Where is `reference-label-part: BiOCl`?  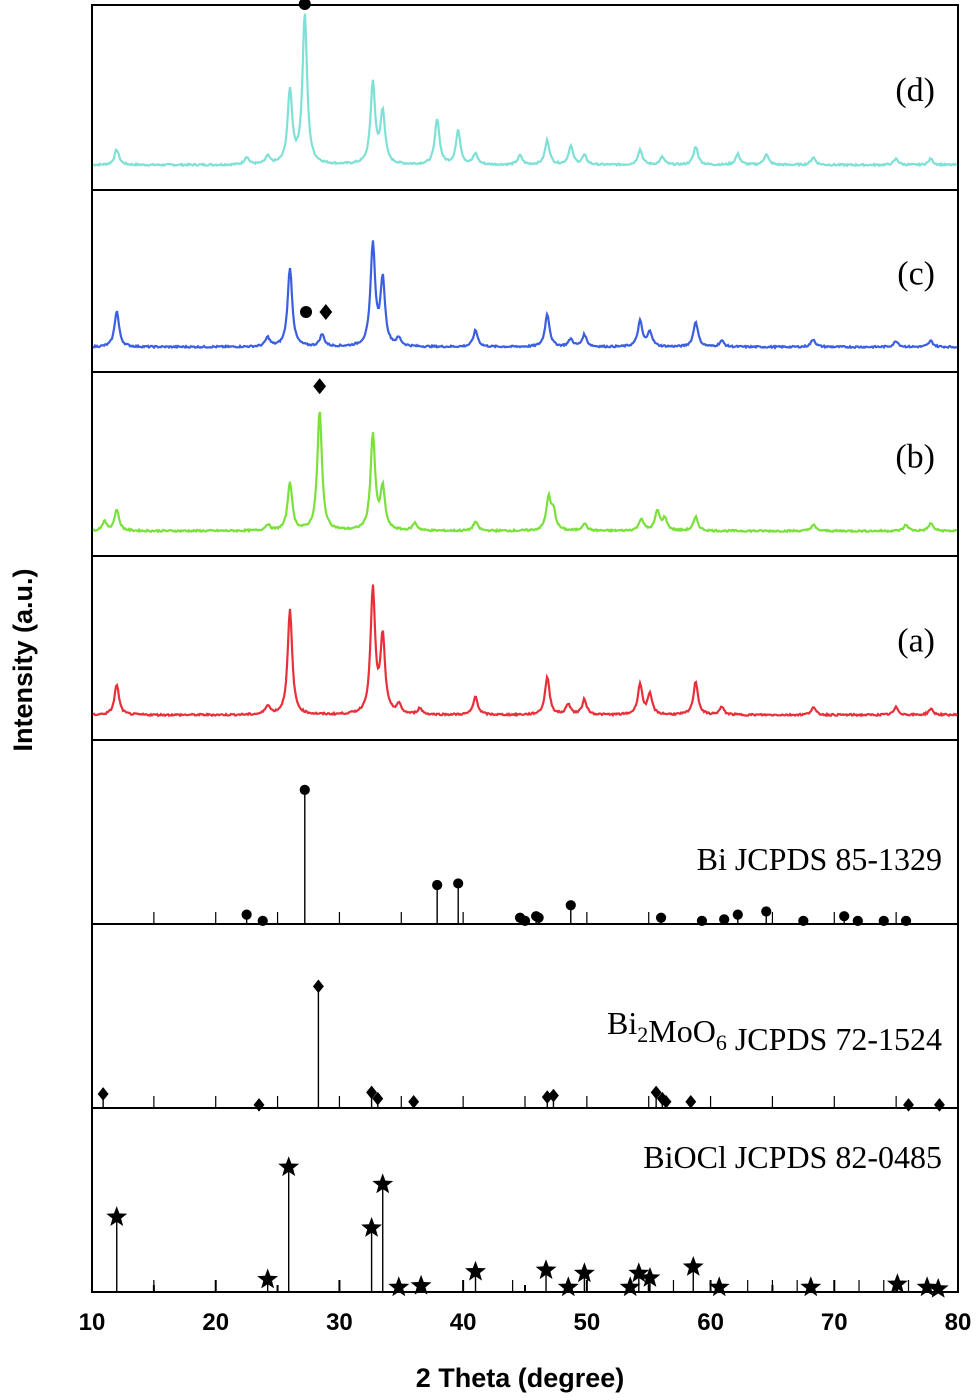
reference-label-part: BiOCl is located at coordinates (685, 1157).